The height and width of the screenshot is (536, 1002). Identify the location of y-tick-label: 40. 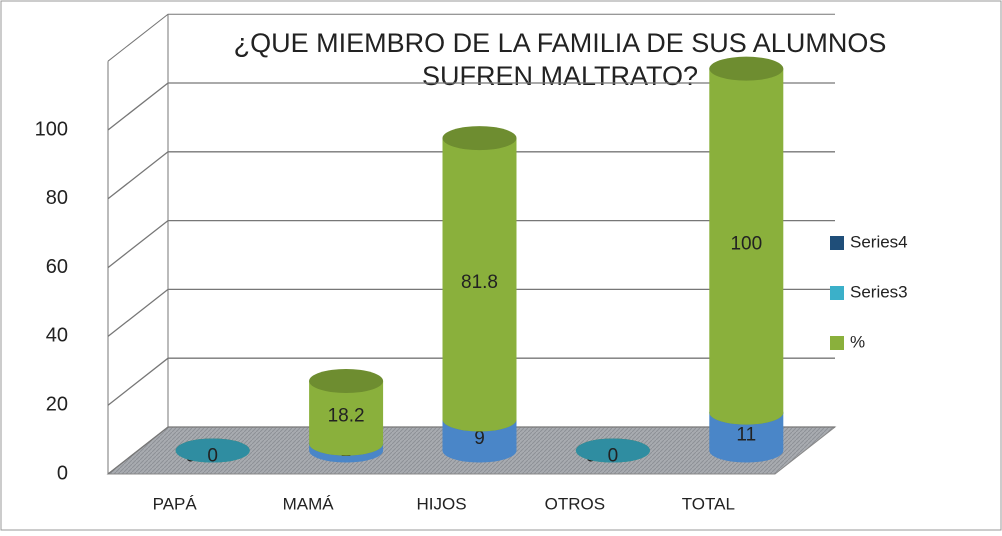
(57, 336).